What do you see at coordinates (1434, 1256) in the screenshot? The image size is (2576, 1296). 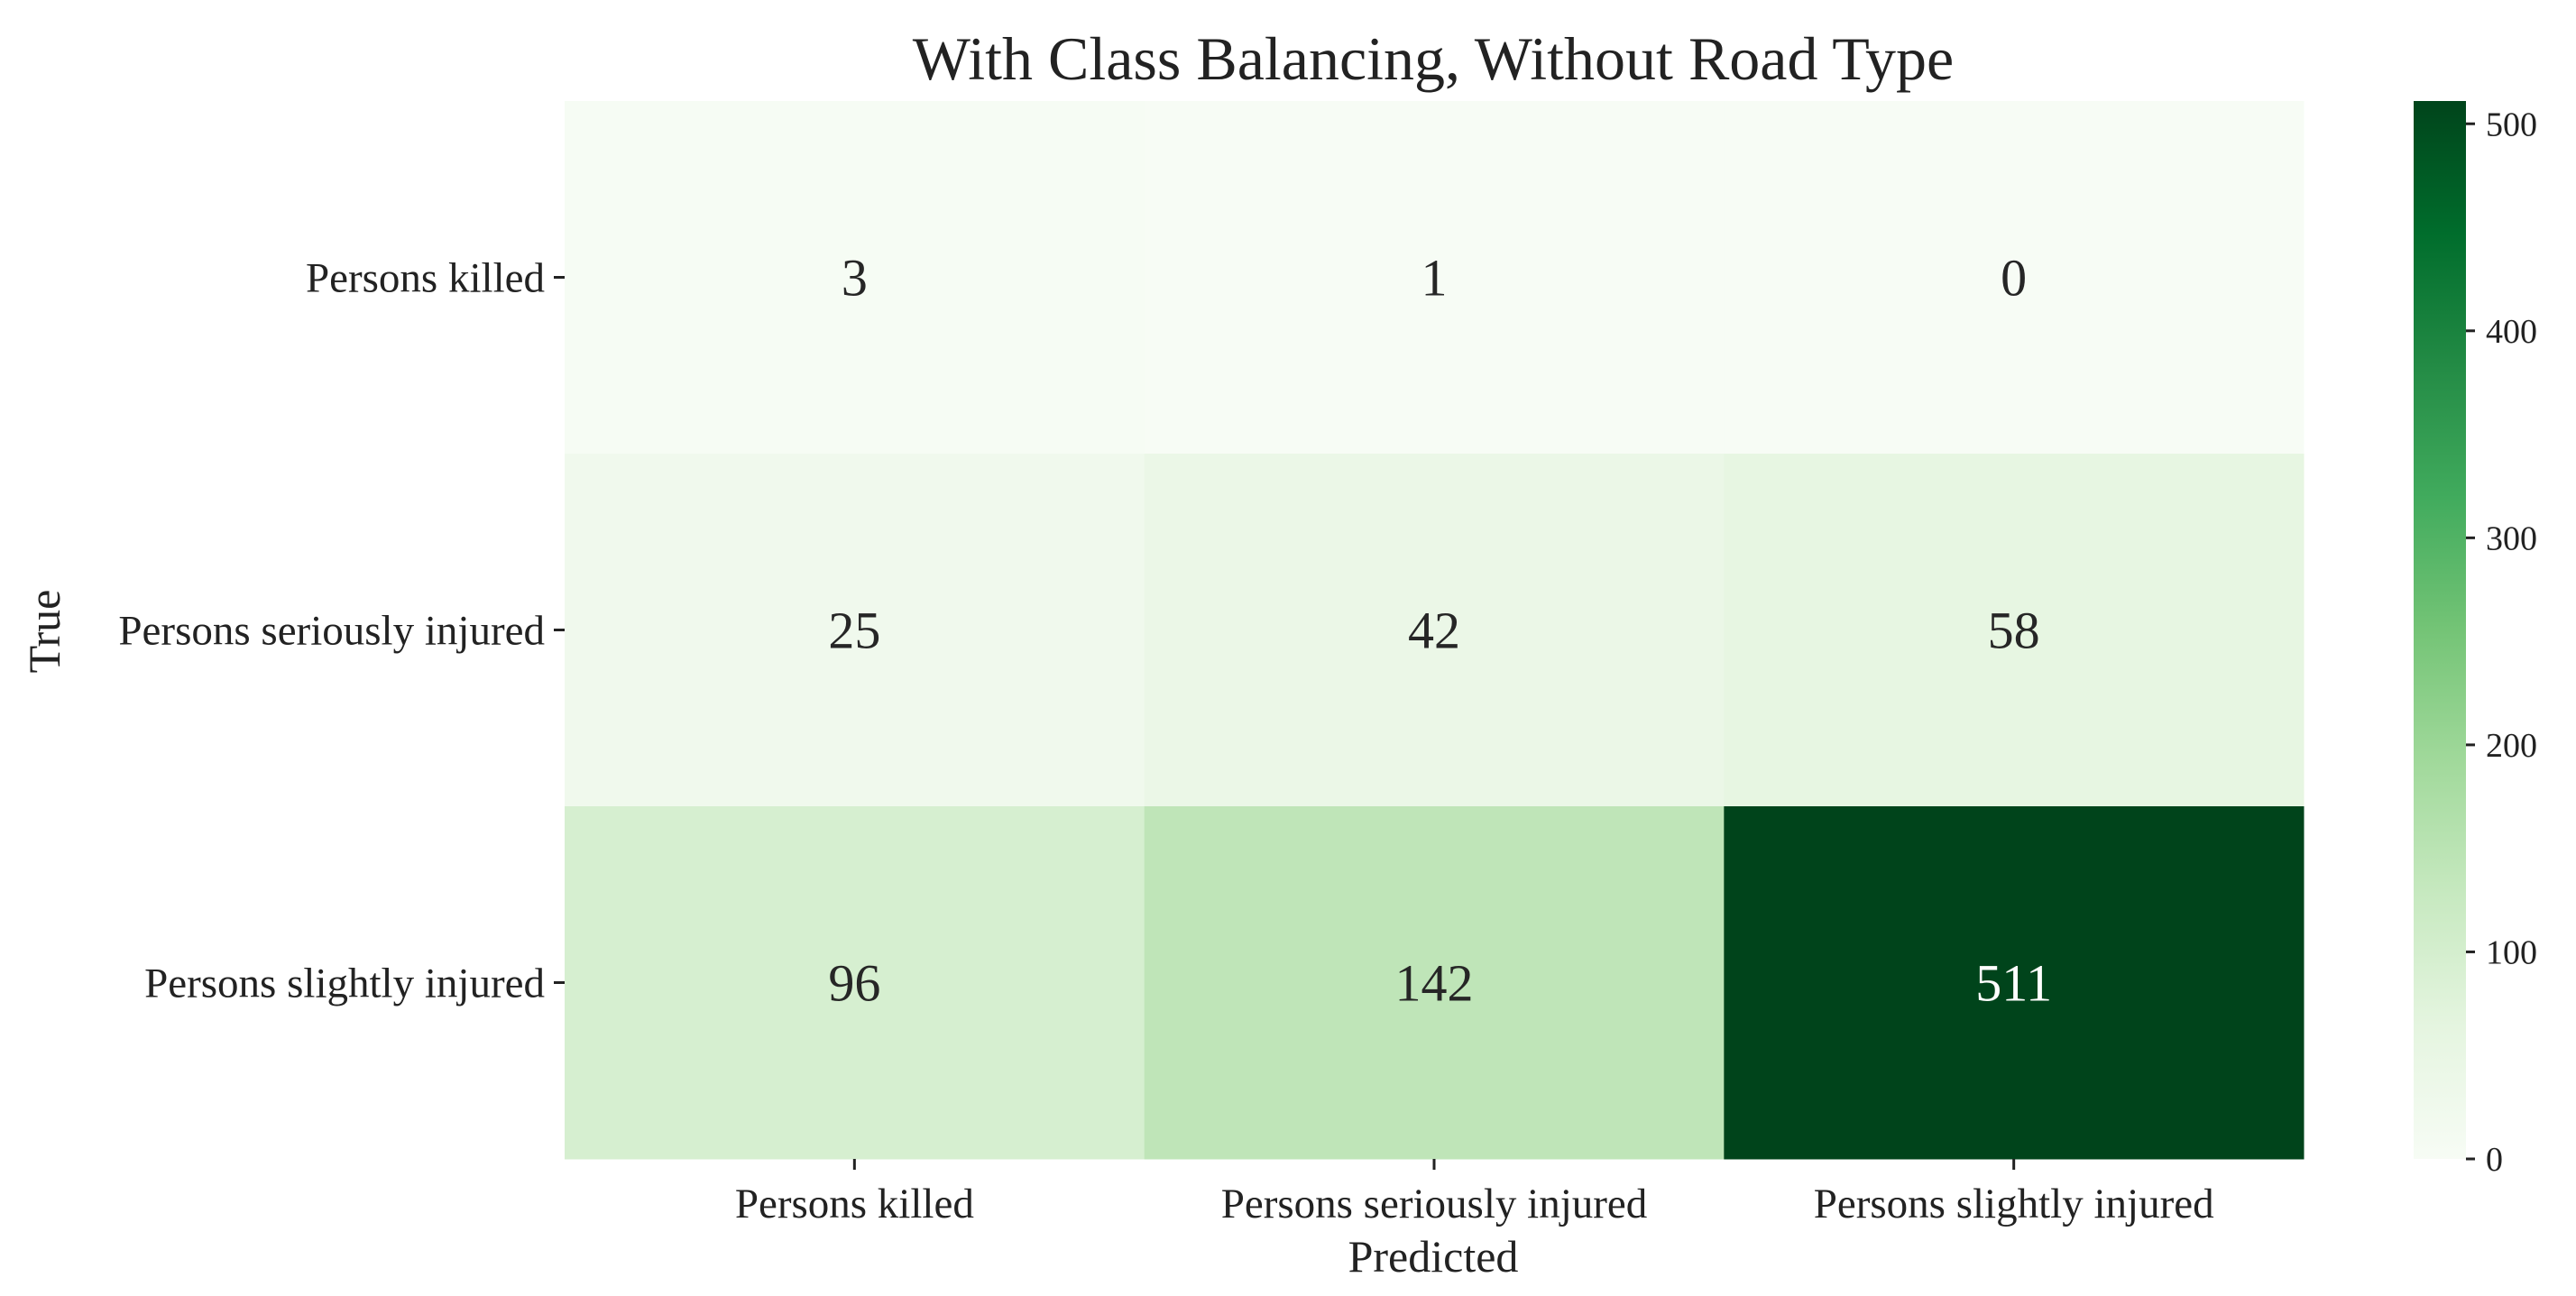 I see `x-axis-label: Predicted` at bounding box center [1434, 1256].